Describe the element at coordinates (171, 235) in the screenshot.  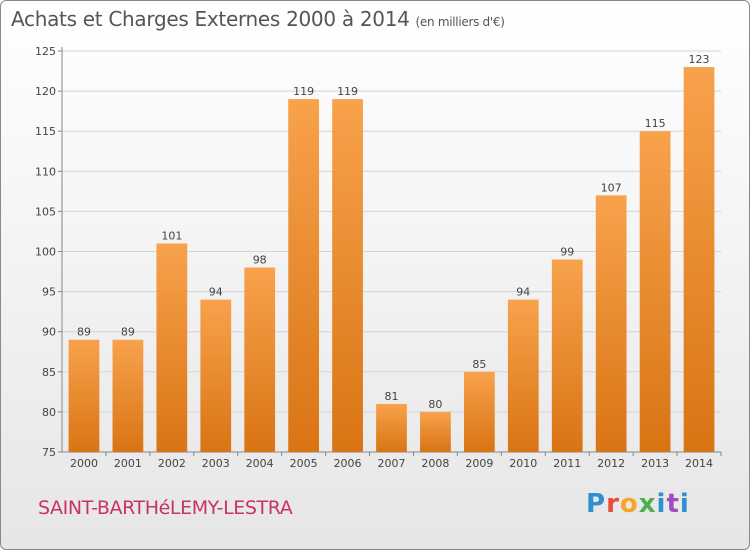
I see `data-label: 101` at that location.